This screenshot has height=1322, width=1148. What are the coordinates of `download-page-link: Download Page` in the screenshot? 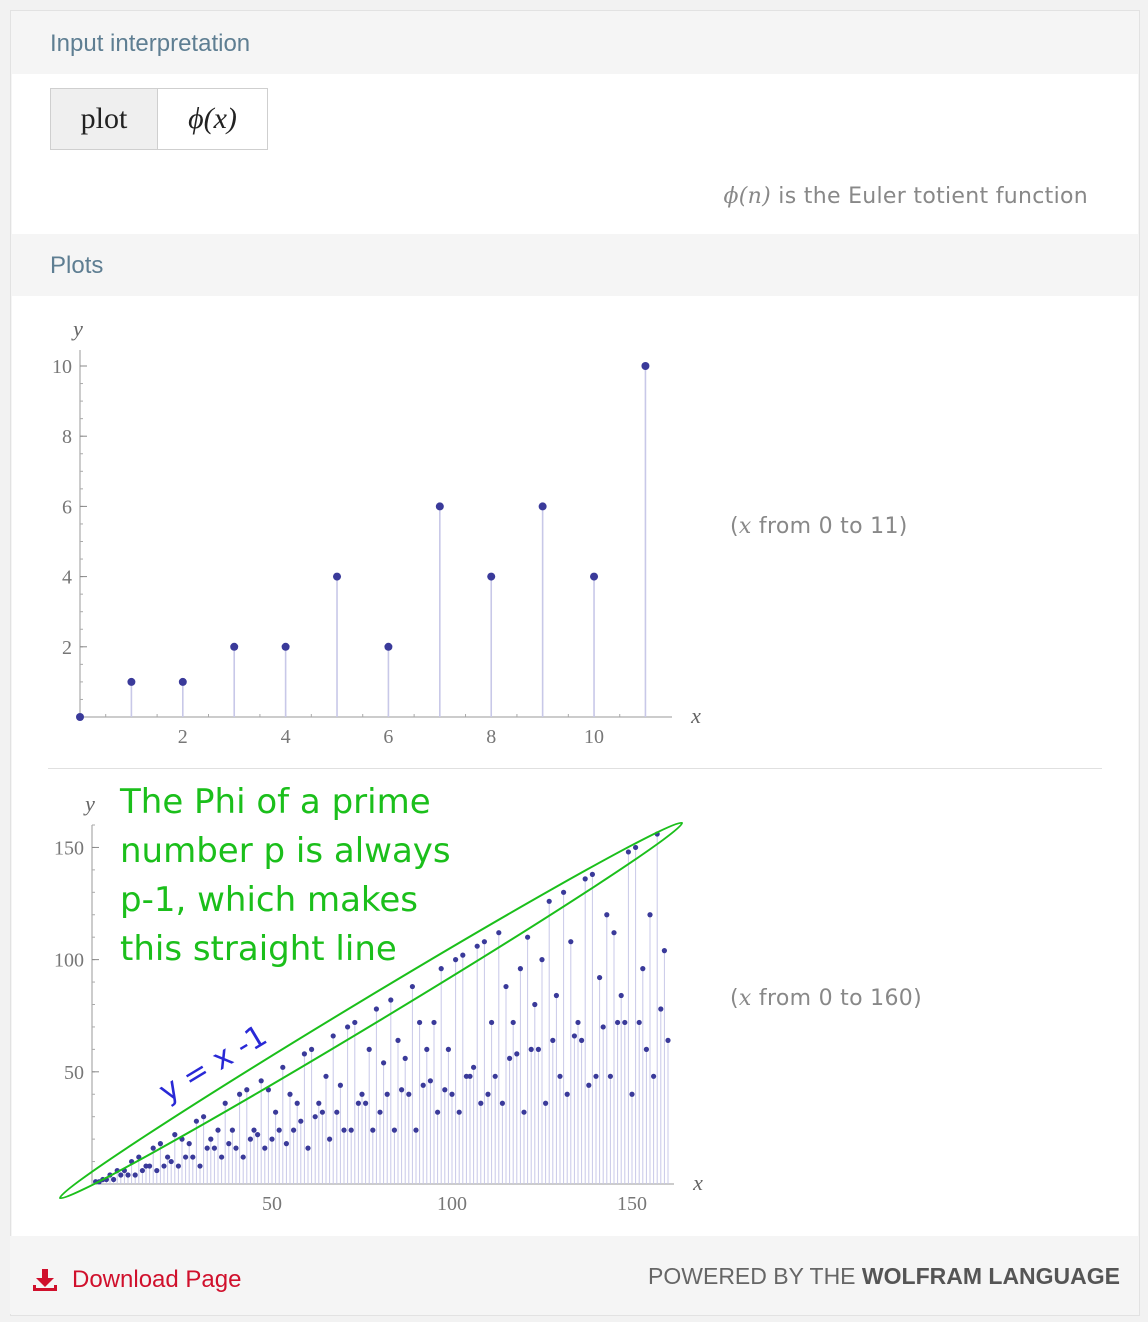 It's located at (136, 1280).